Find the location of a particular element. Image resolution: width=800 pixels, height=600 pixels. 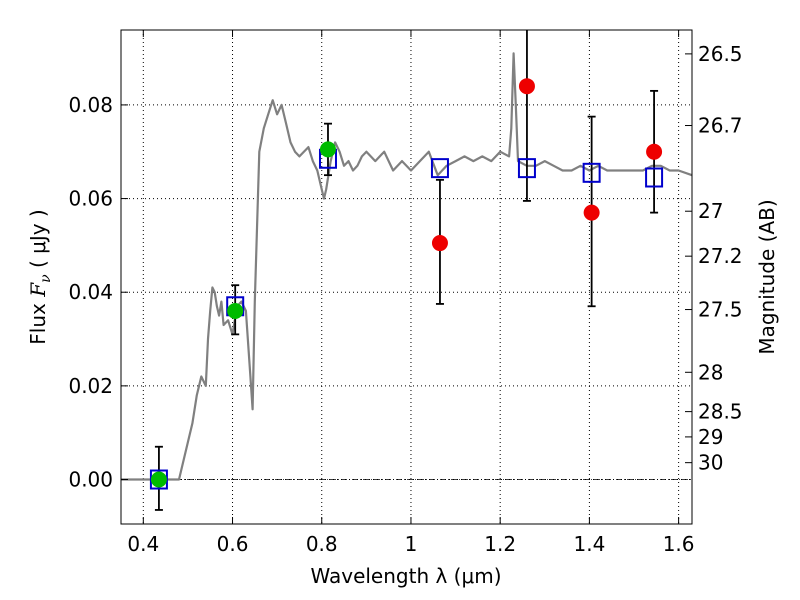

y-tick-label: 0.04 is located at coordinates (90, 292).